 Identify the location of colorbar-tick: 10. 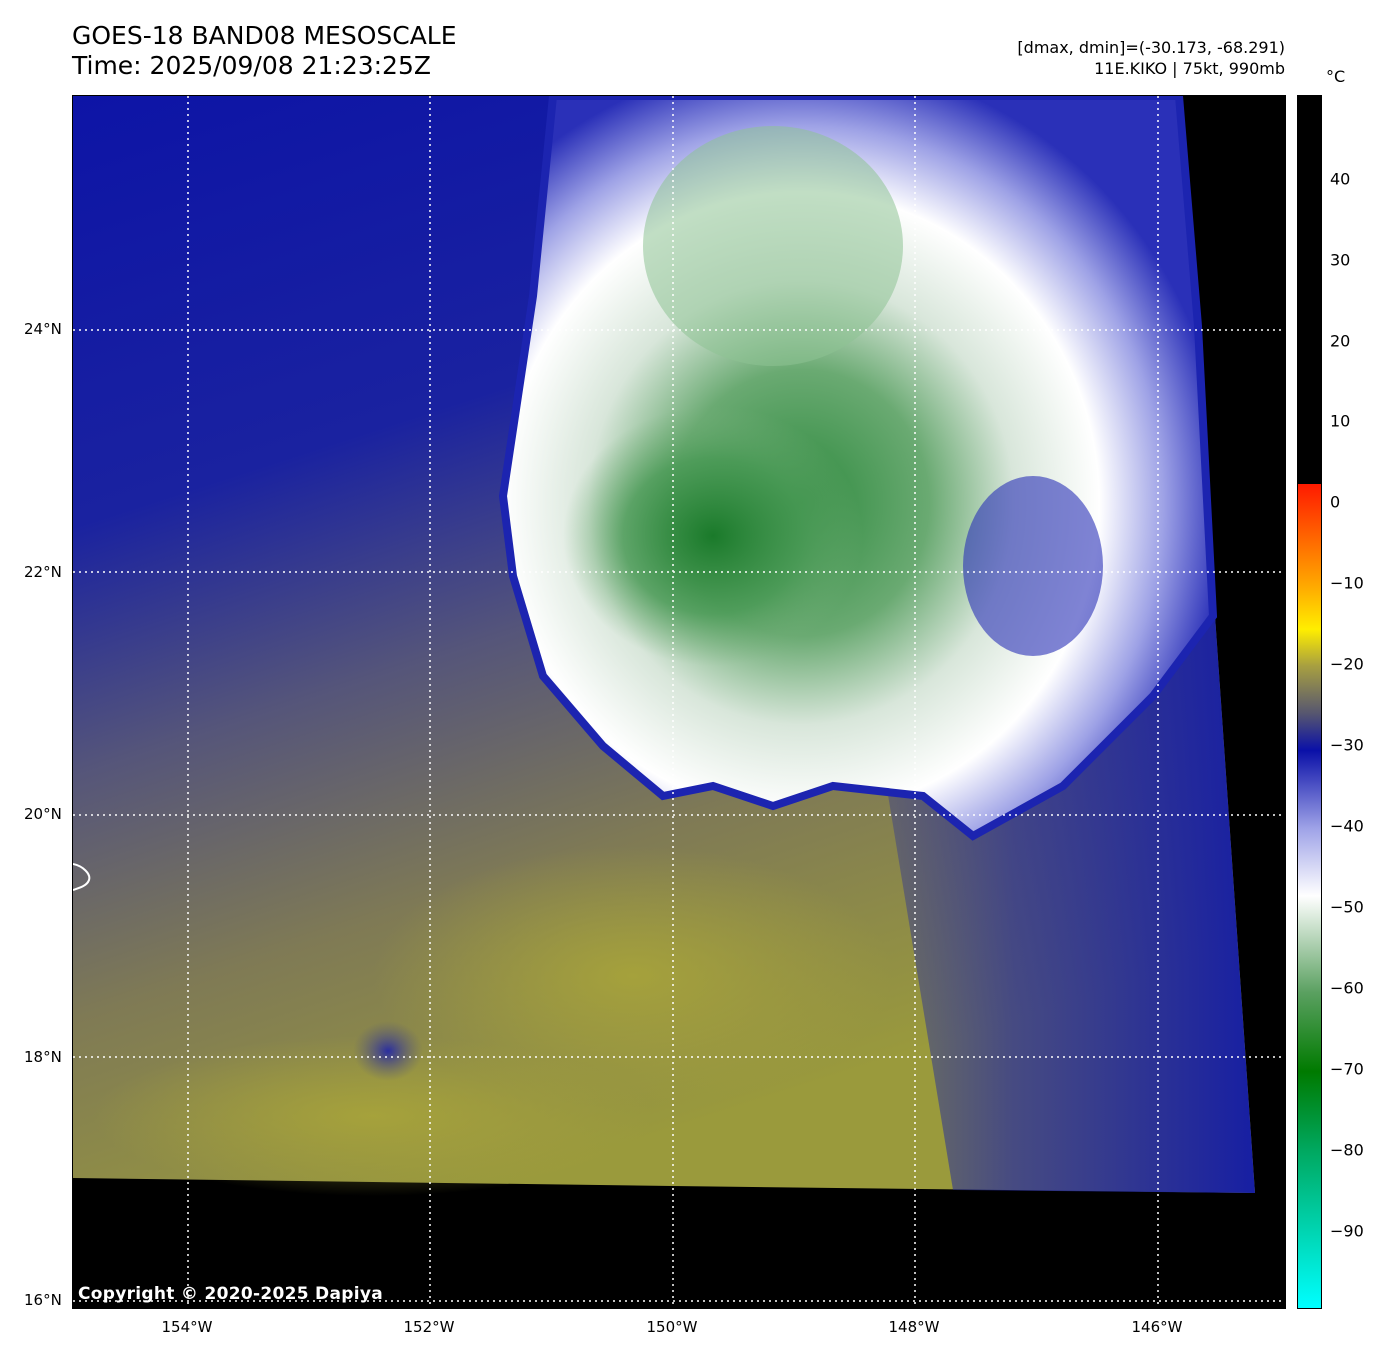
(1340, 421).